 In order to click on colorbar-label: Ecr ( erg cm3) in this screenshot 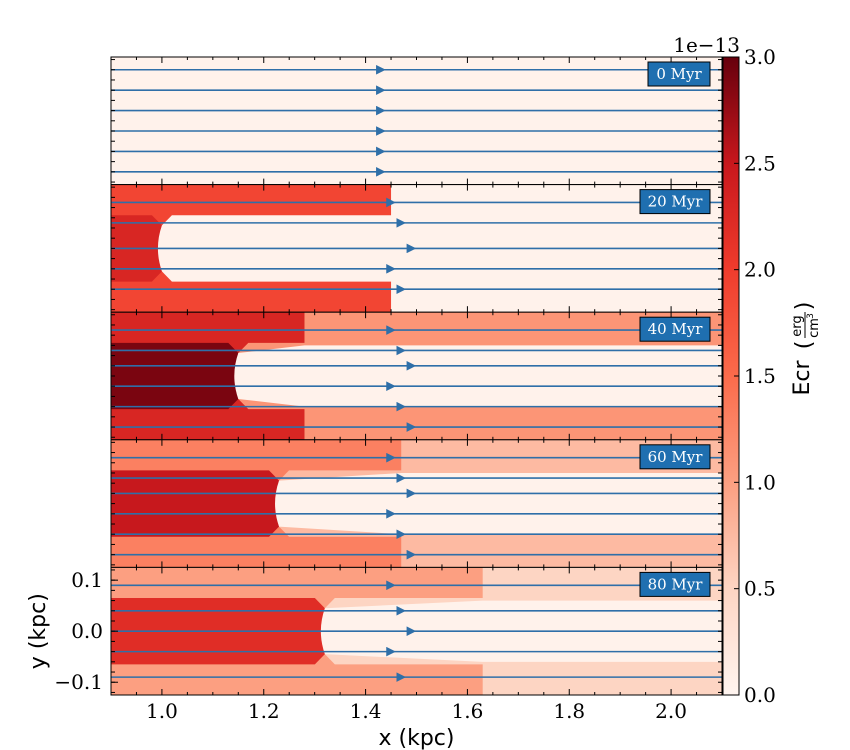, I will do `click(806, 349)`.